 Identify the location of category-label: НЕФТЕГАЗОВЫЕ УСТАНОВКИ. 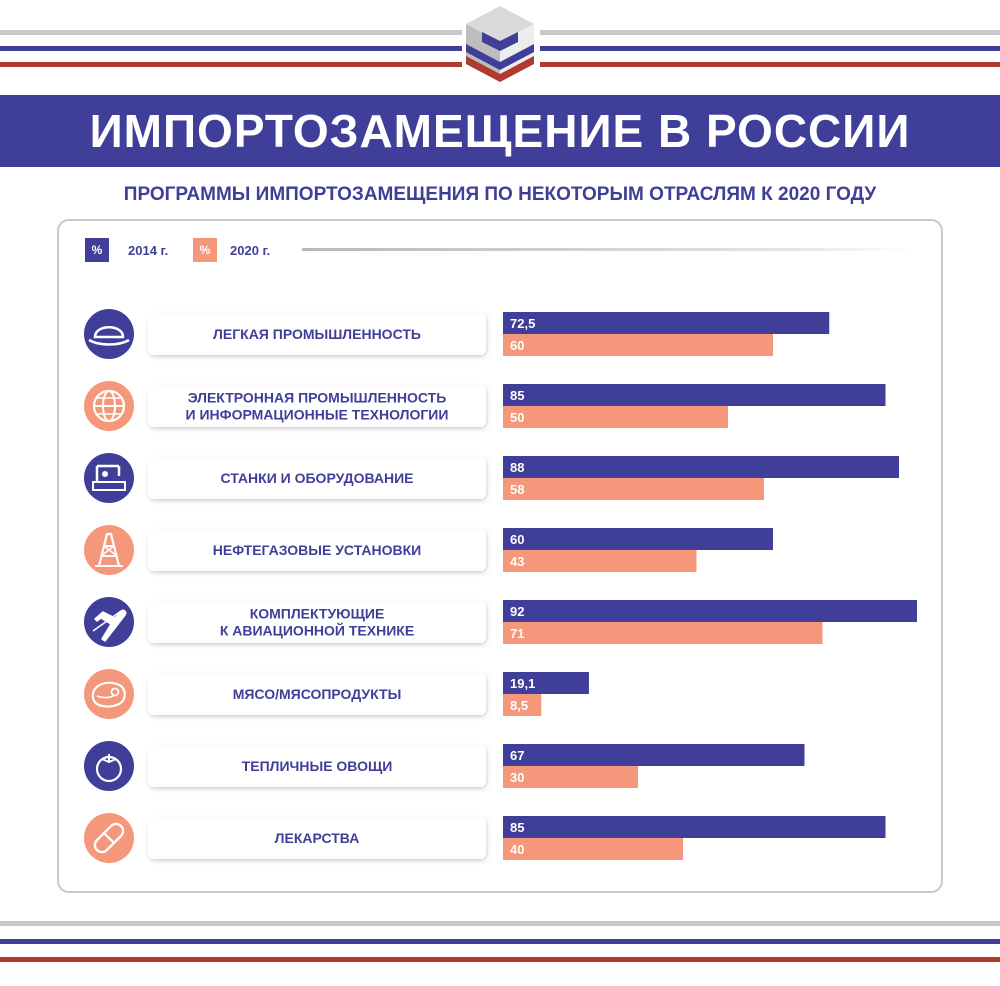
(317, 550).